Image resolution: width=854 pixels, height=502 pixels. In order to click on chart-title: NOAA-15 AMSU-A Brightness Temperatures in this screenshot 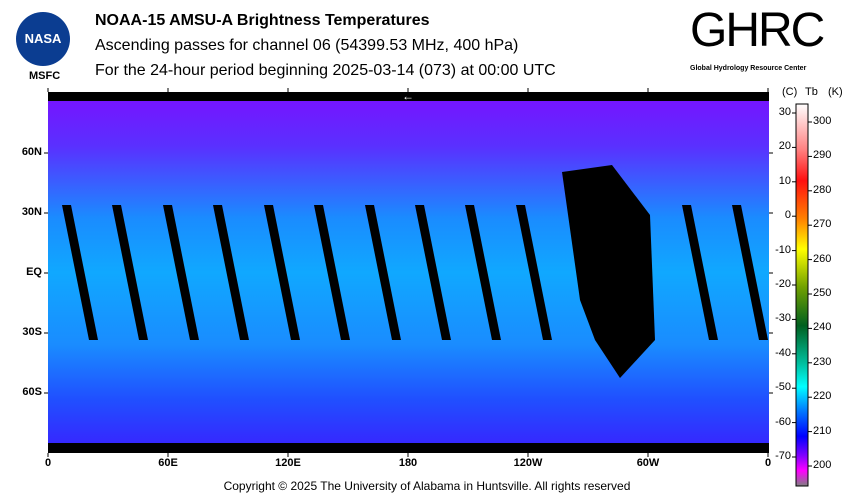, I will do `click(262, 20)`.